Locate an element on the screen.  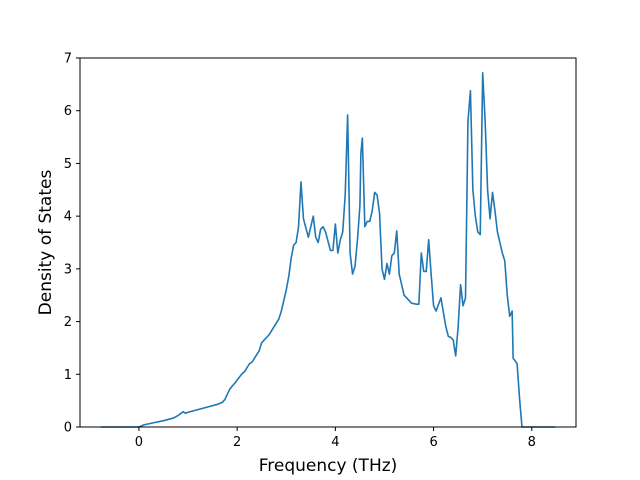
x-tick-label: 0 is located at coordinates (139, 442).